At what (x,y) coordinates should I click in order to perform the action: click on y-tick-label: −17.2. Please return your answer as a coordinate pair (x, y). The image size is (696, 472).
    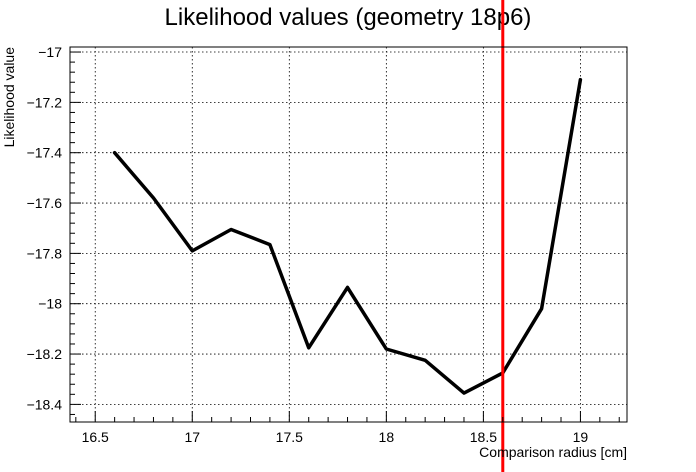
    Looking at the image, I should click on (45, 102).